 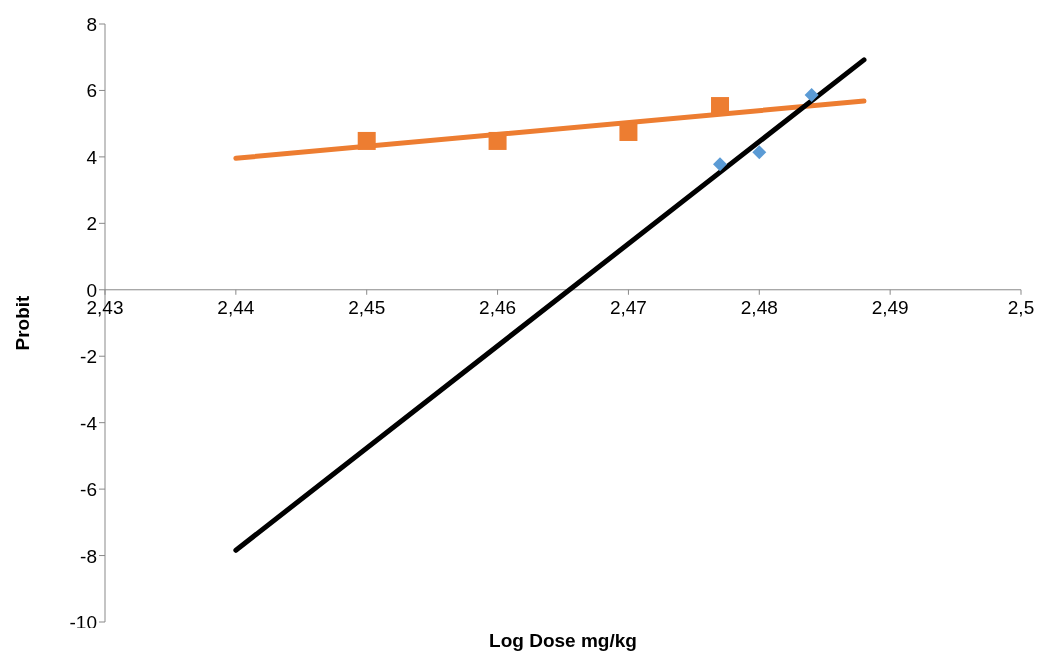 I want to click on x-tick-label: 2,44, so click(x=236, y=307).